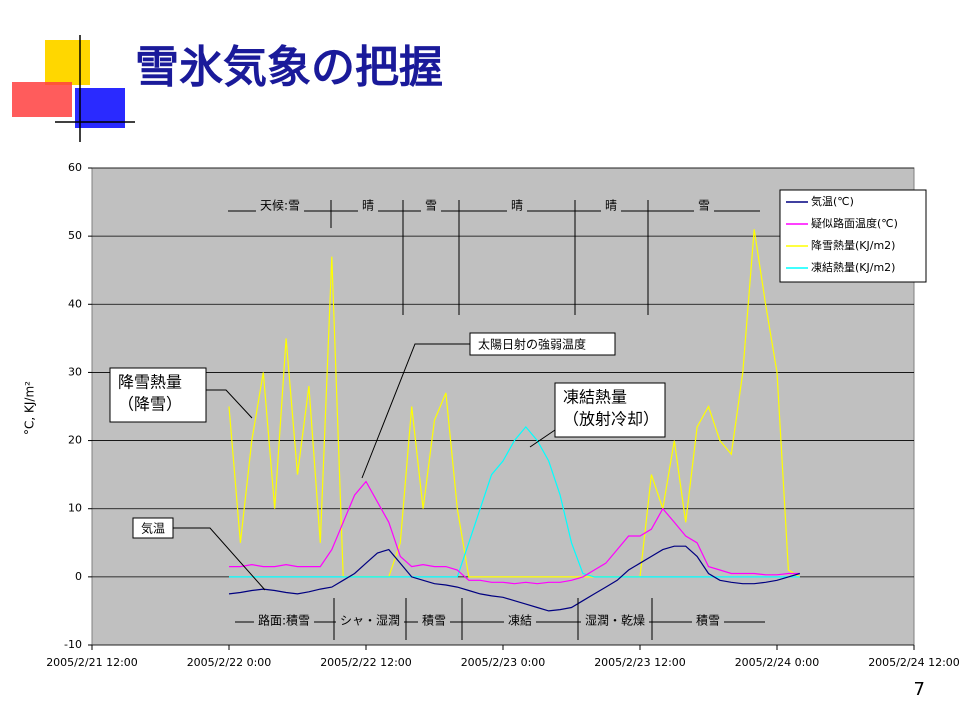 Image resolution: width=960 pixels, height=724 pixels. I want to click on legend-label: 降雪熱量(KJ/m2), so click(853, 245).